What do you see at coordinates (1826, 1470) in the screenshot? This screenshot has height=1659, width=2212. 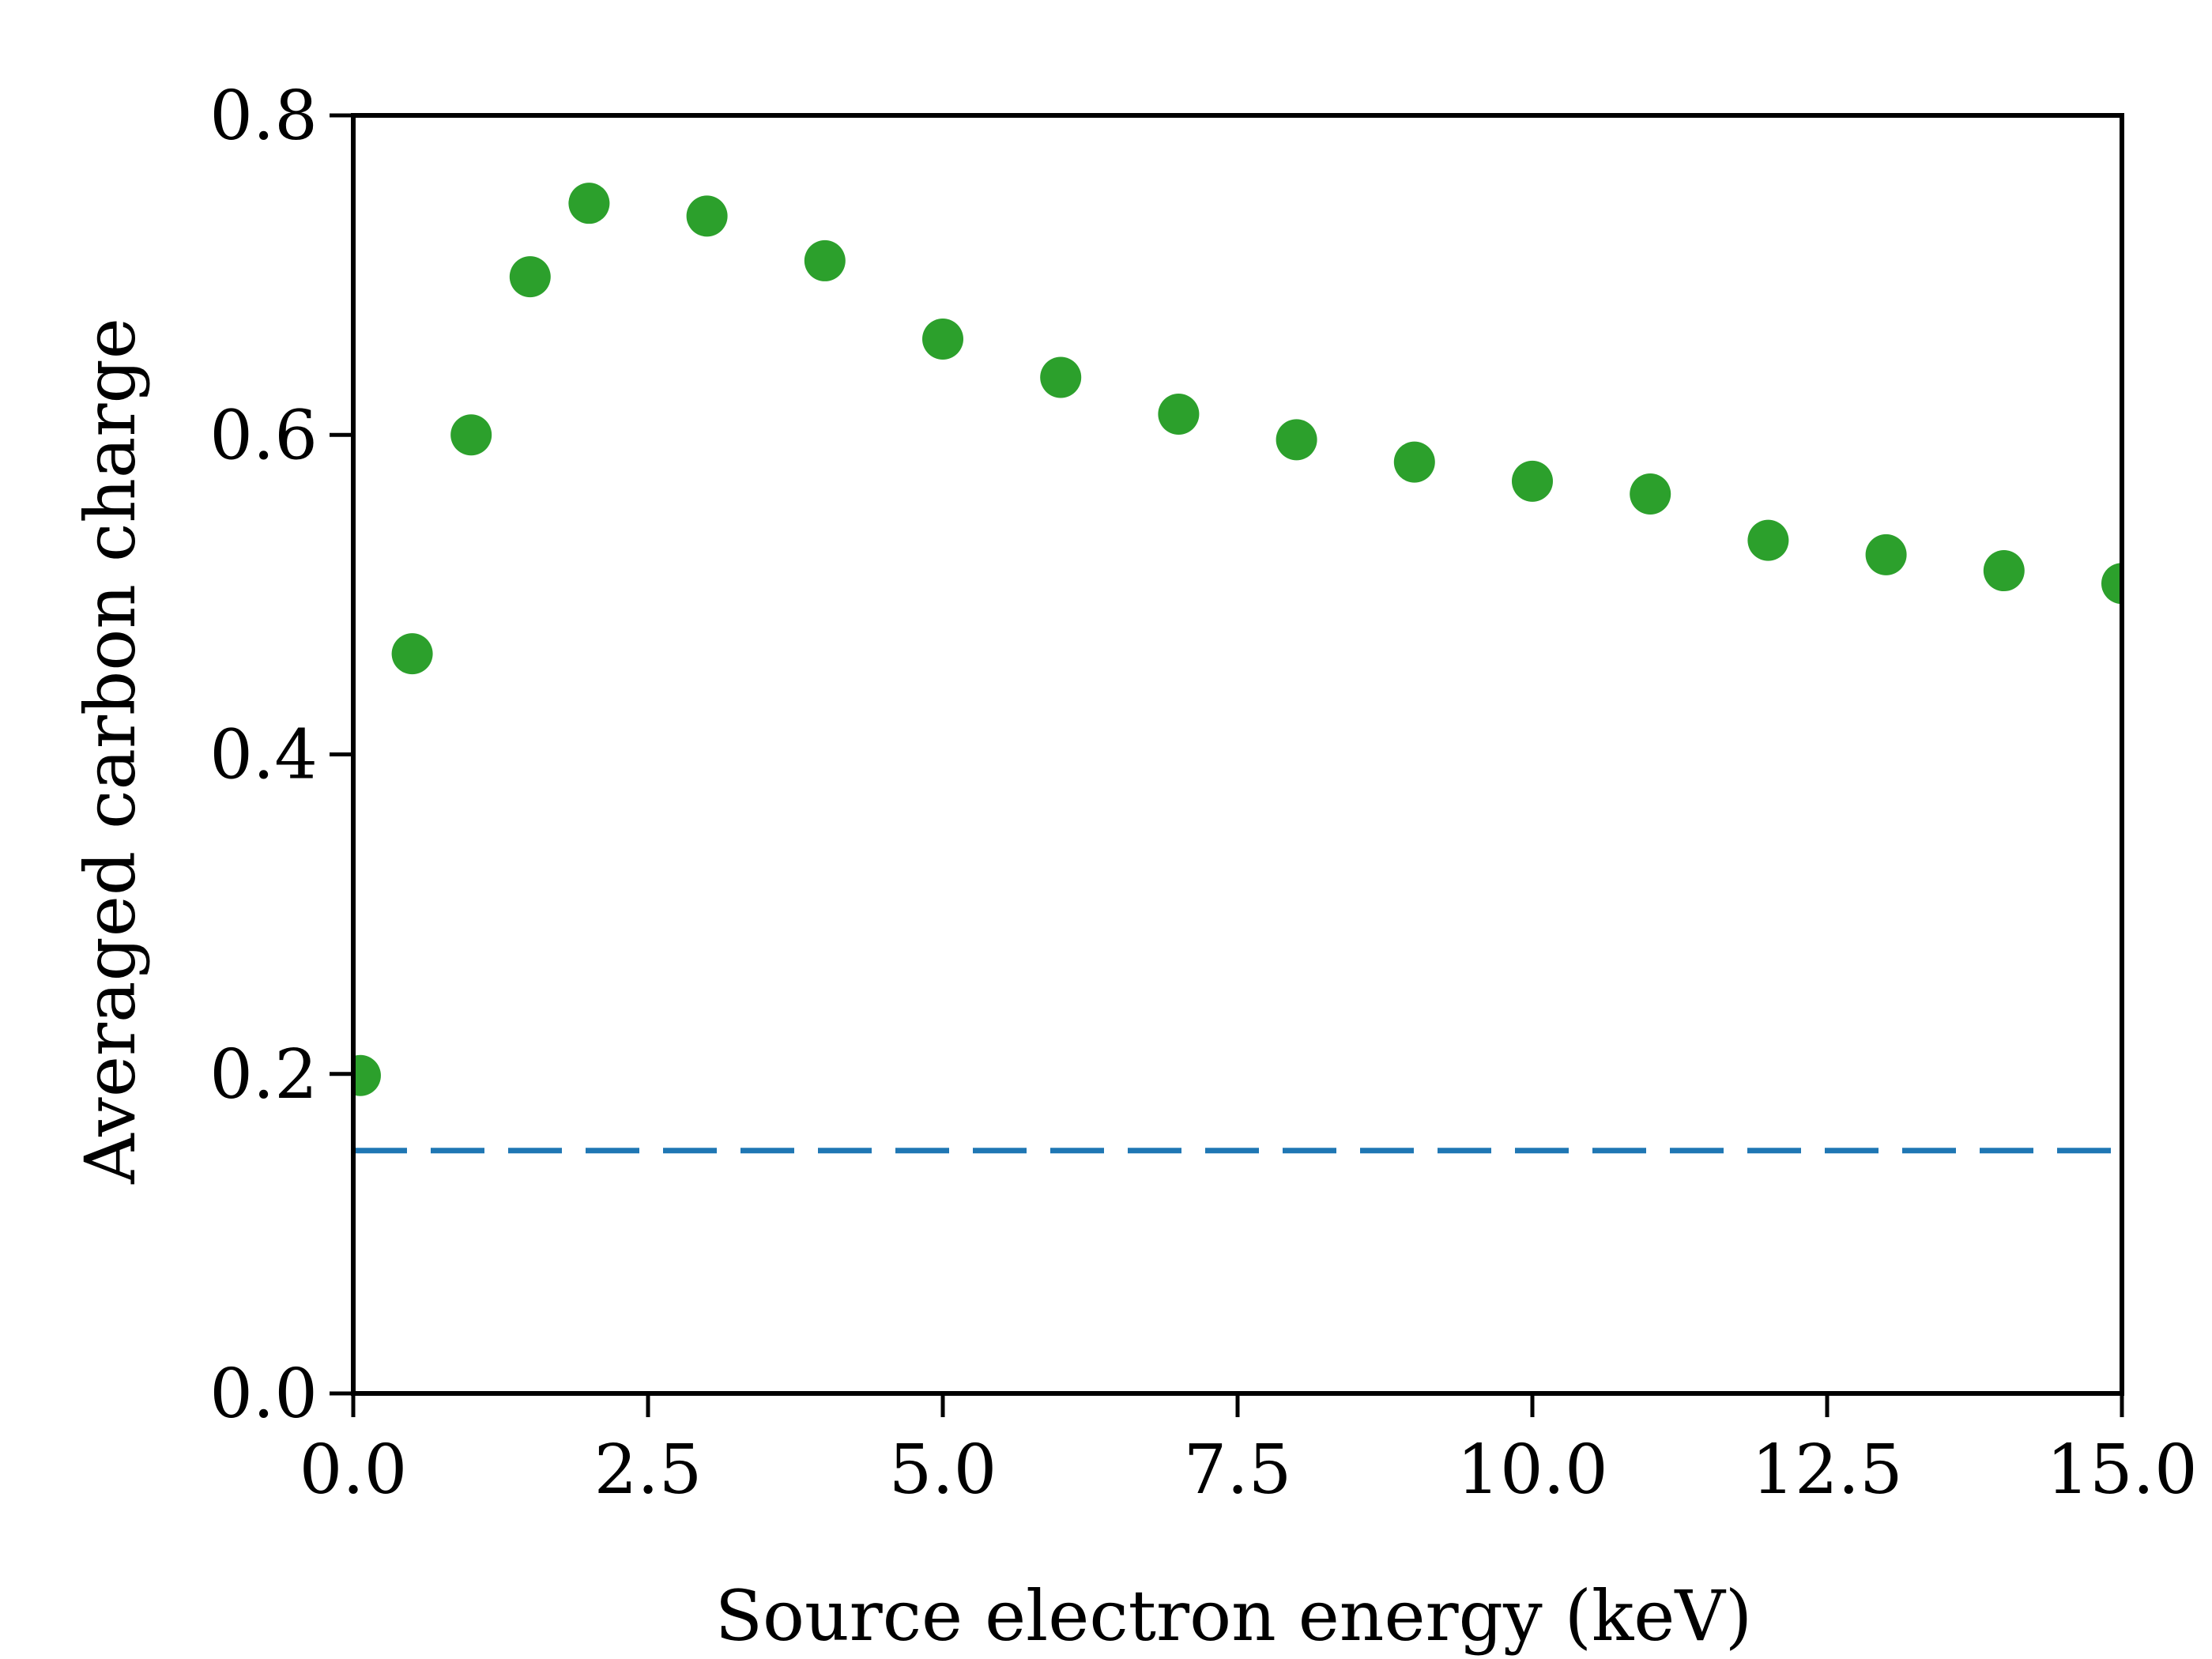 I see `x-tick-label: 12.5` at bounding box center [1826, 1470].